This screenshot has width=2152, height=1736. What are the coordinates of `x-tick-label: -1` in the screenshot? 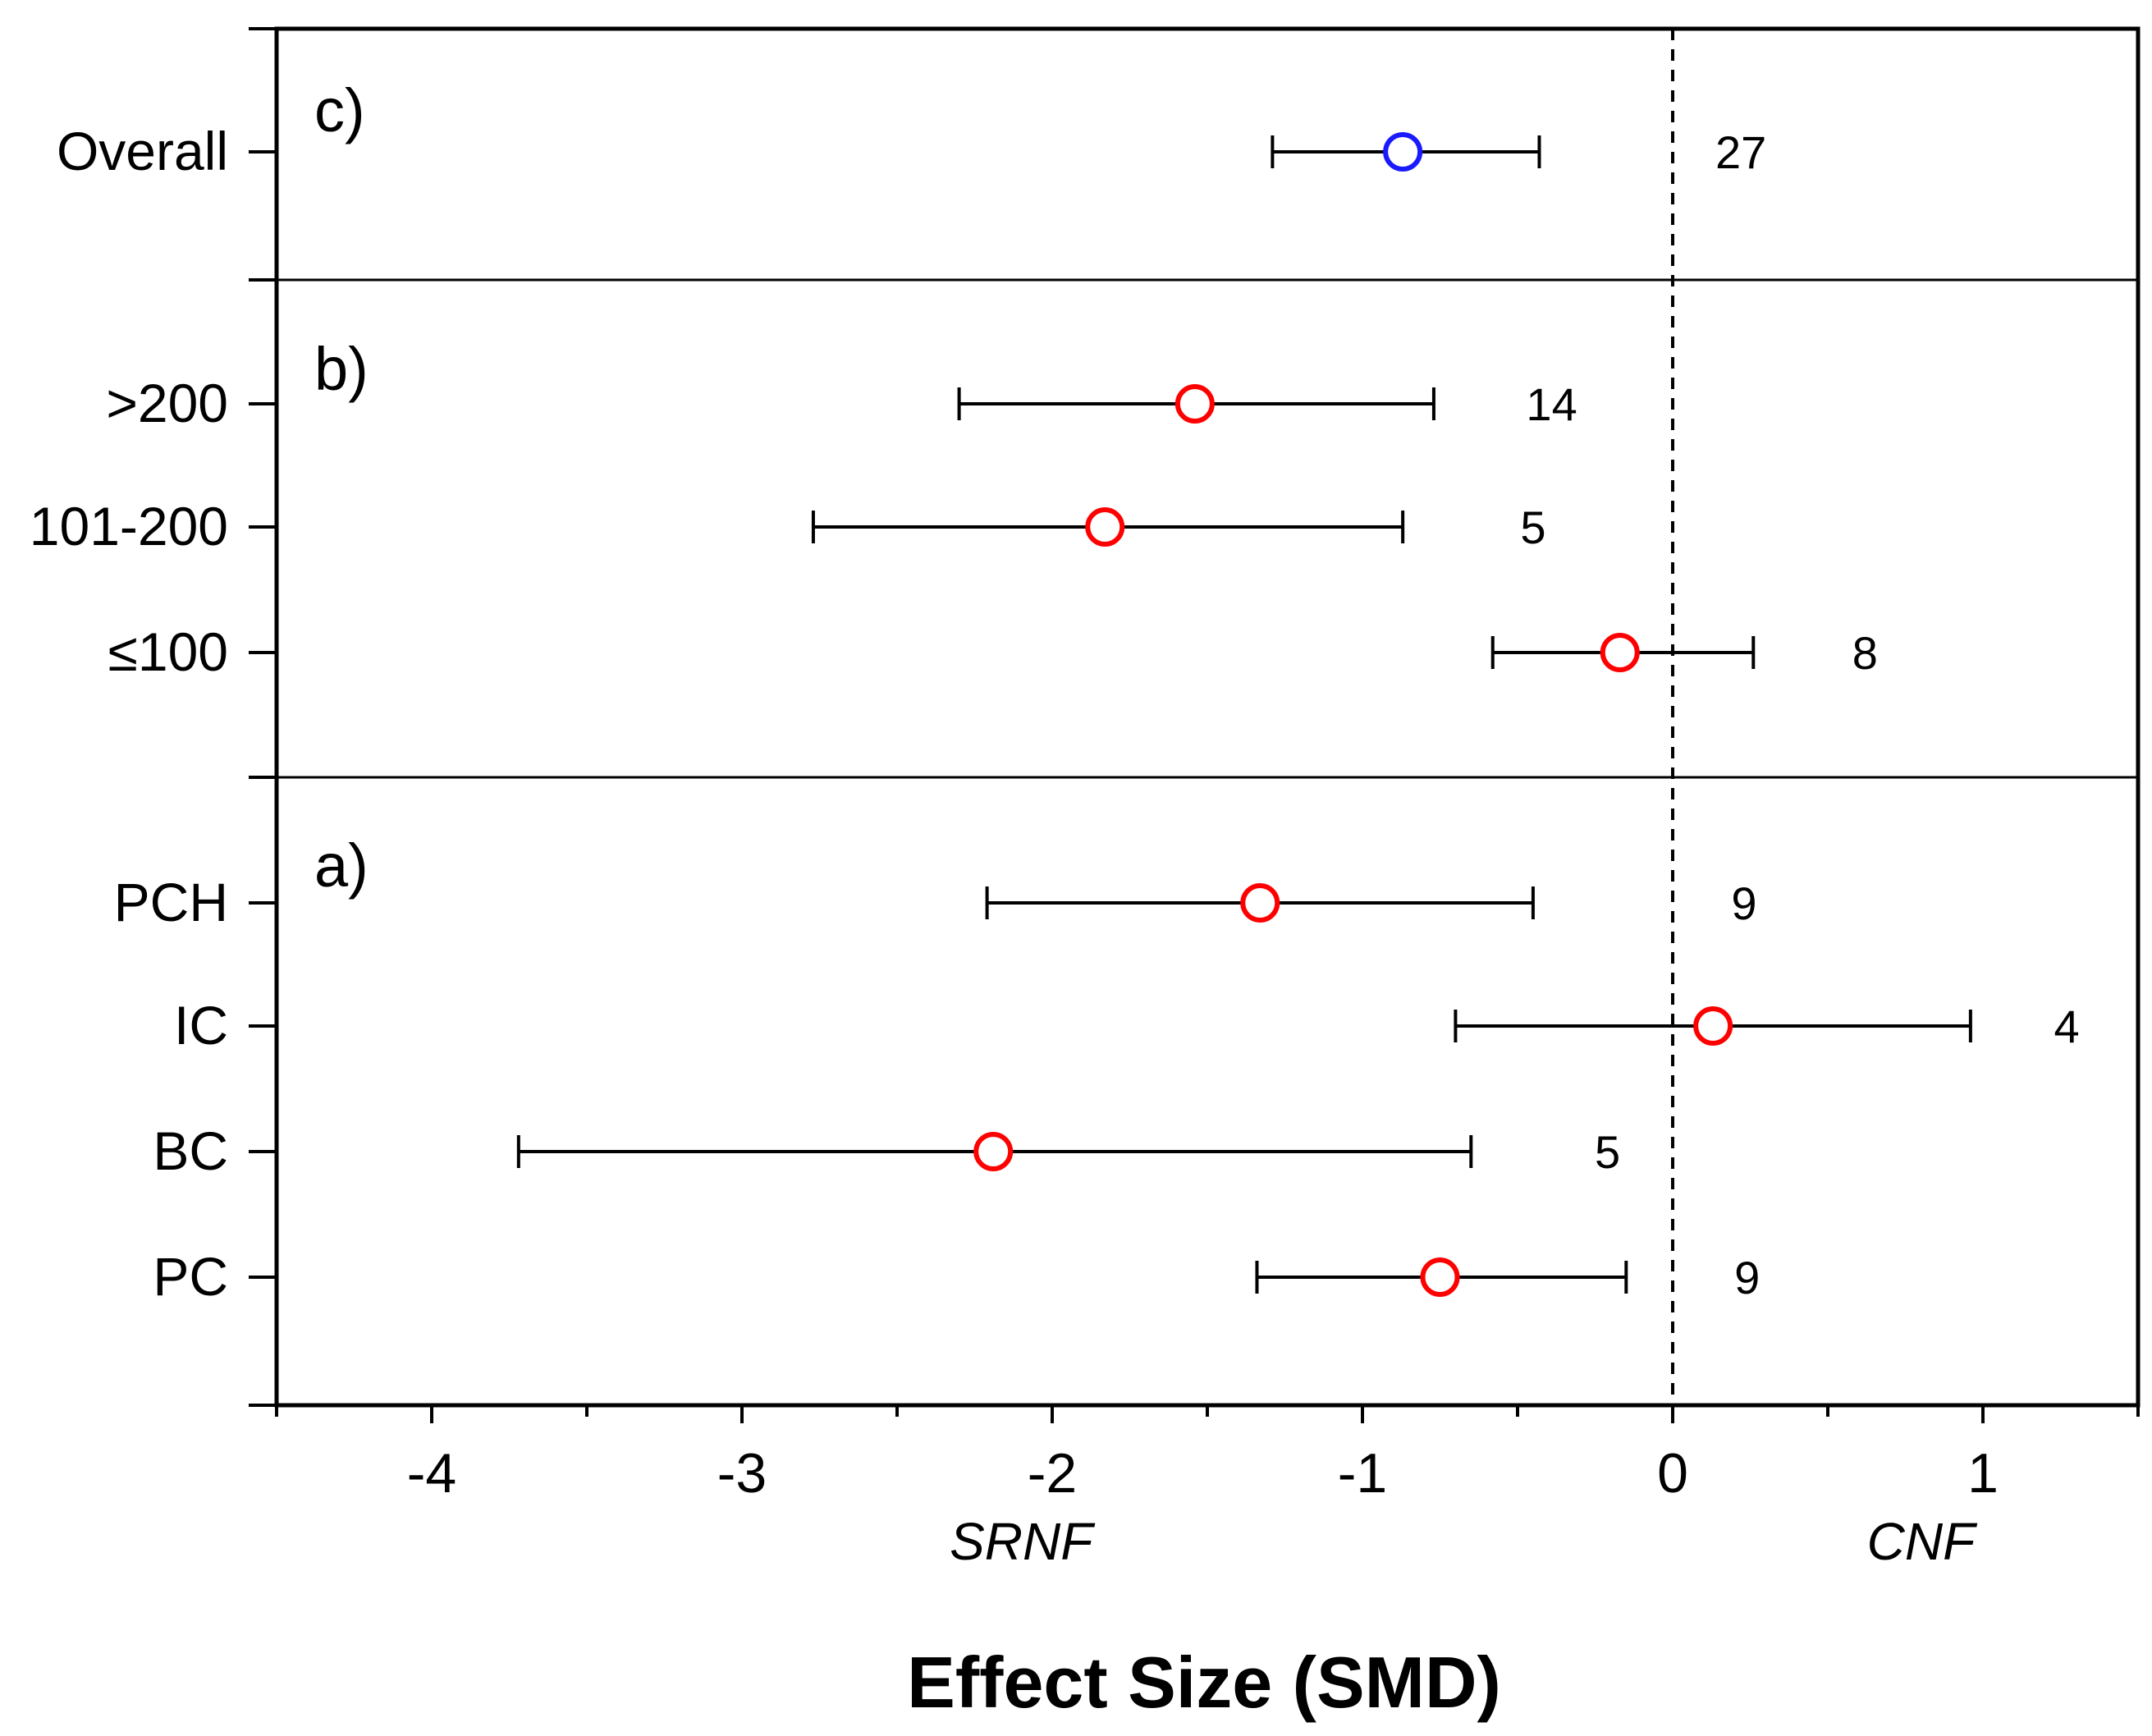 It's located at (1362, 1473).